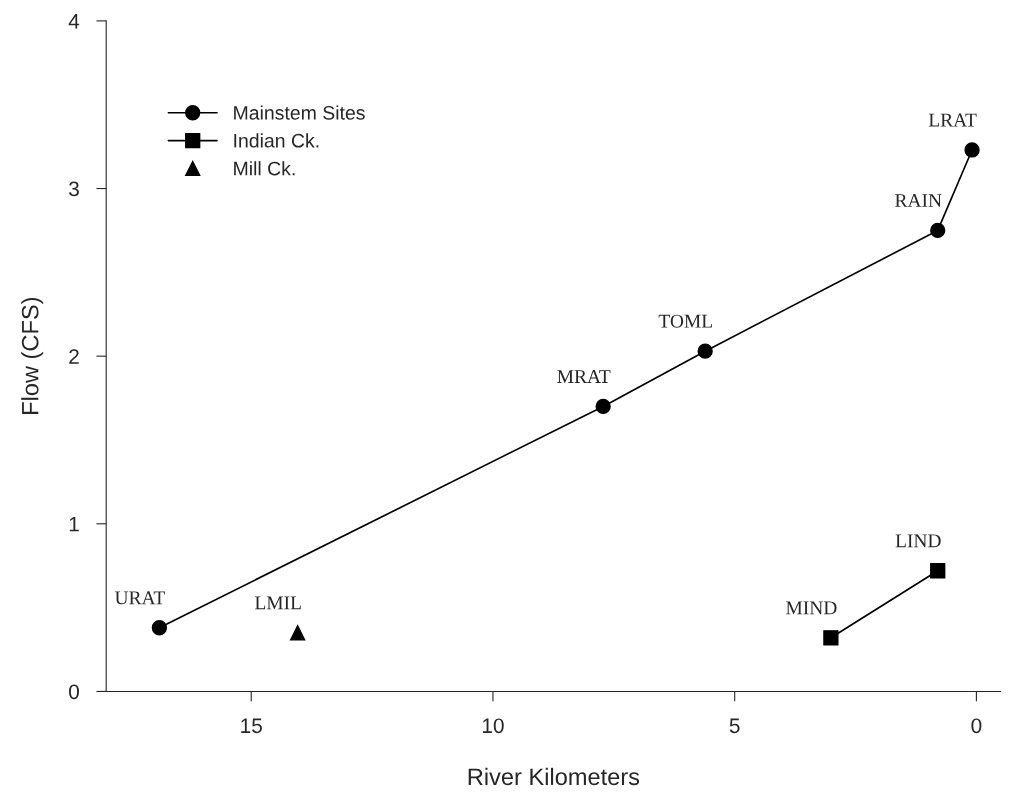  Describe the element at coordinates (918, 200) in the screenshot. I see `annotation: RAIN` at that location.